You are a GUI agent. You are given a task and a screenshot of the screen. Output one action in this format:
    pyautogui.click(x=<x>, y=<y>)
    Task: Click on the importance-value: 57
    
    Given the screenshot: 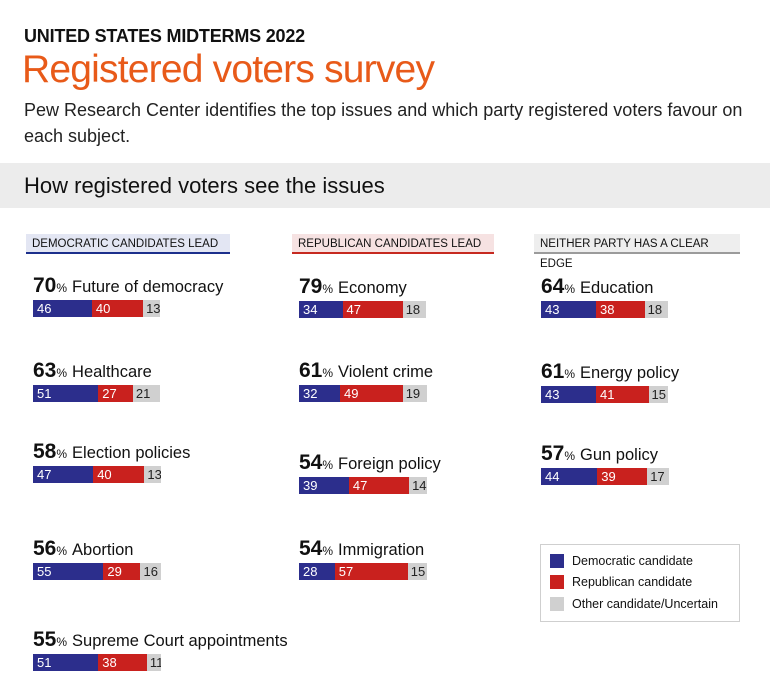 What is the action you would take?
    pyautogui.click(x=553, y=453)
    